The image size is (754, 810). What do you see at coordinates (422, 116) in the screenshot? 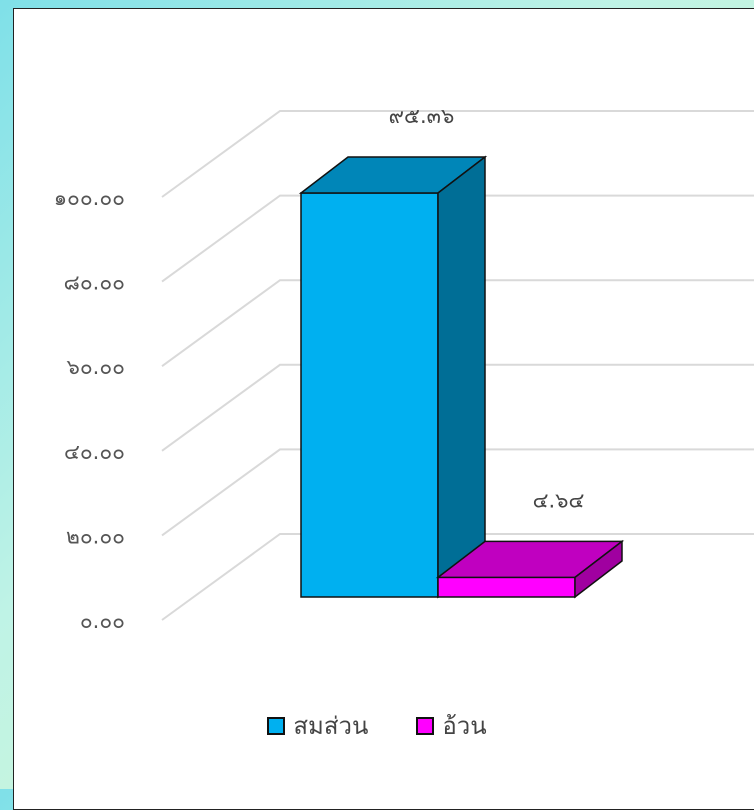
I see `data-label: ๙๕.๓๖` at bounding box center [422, 116].